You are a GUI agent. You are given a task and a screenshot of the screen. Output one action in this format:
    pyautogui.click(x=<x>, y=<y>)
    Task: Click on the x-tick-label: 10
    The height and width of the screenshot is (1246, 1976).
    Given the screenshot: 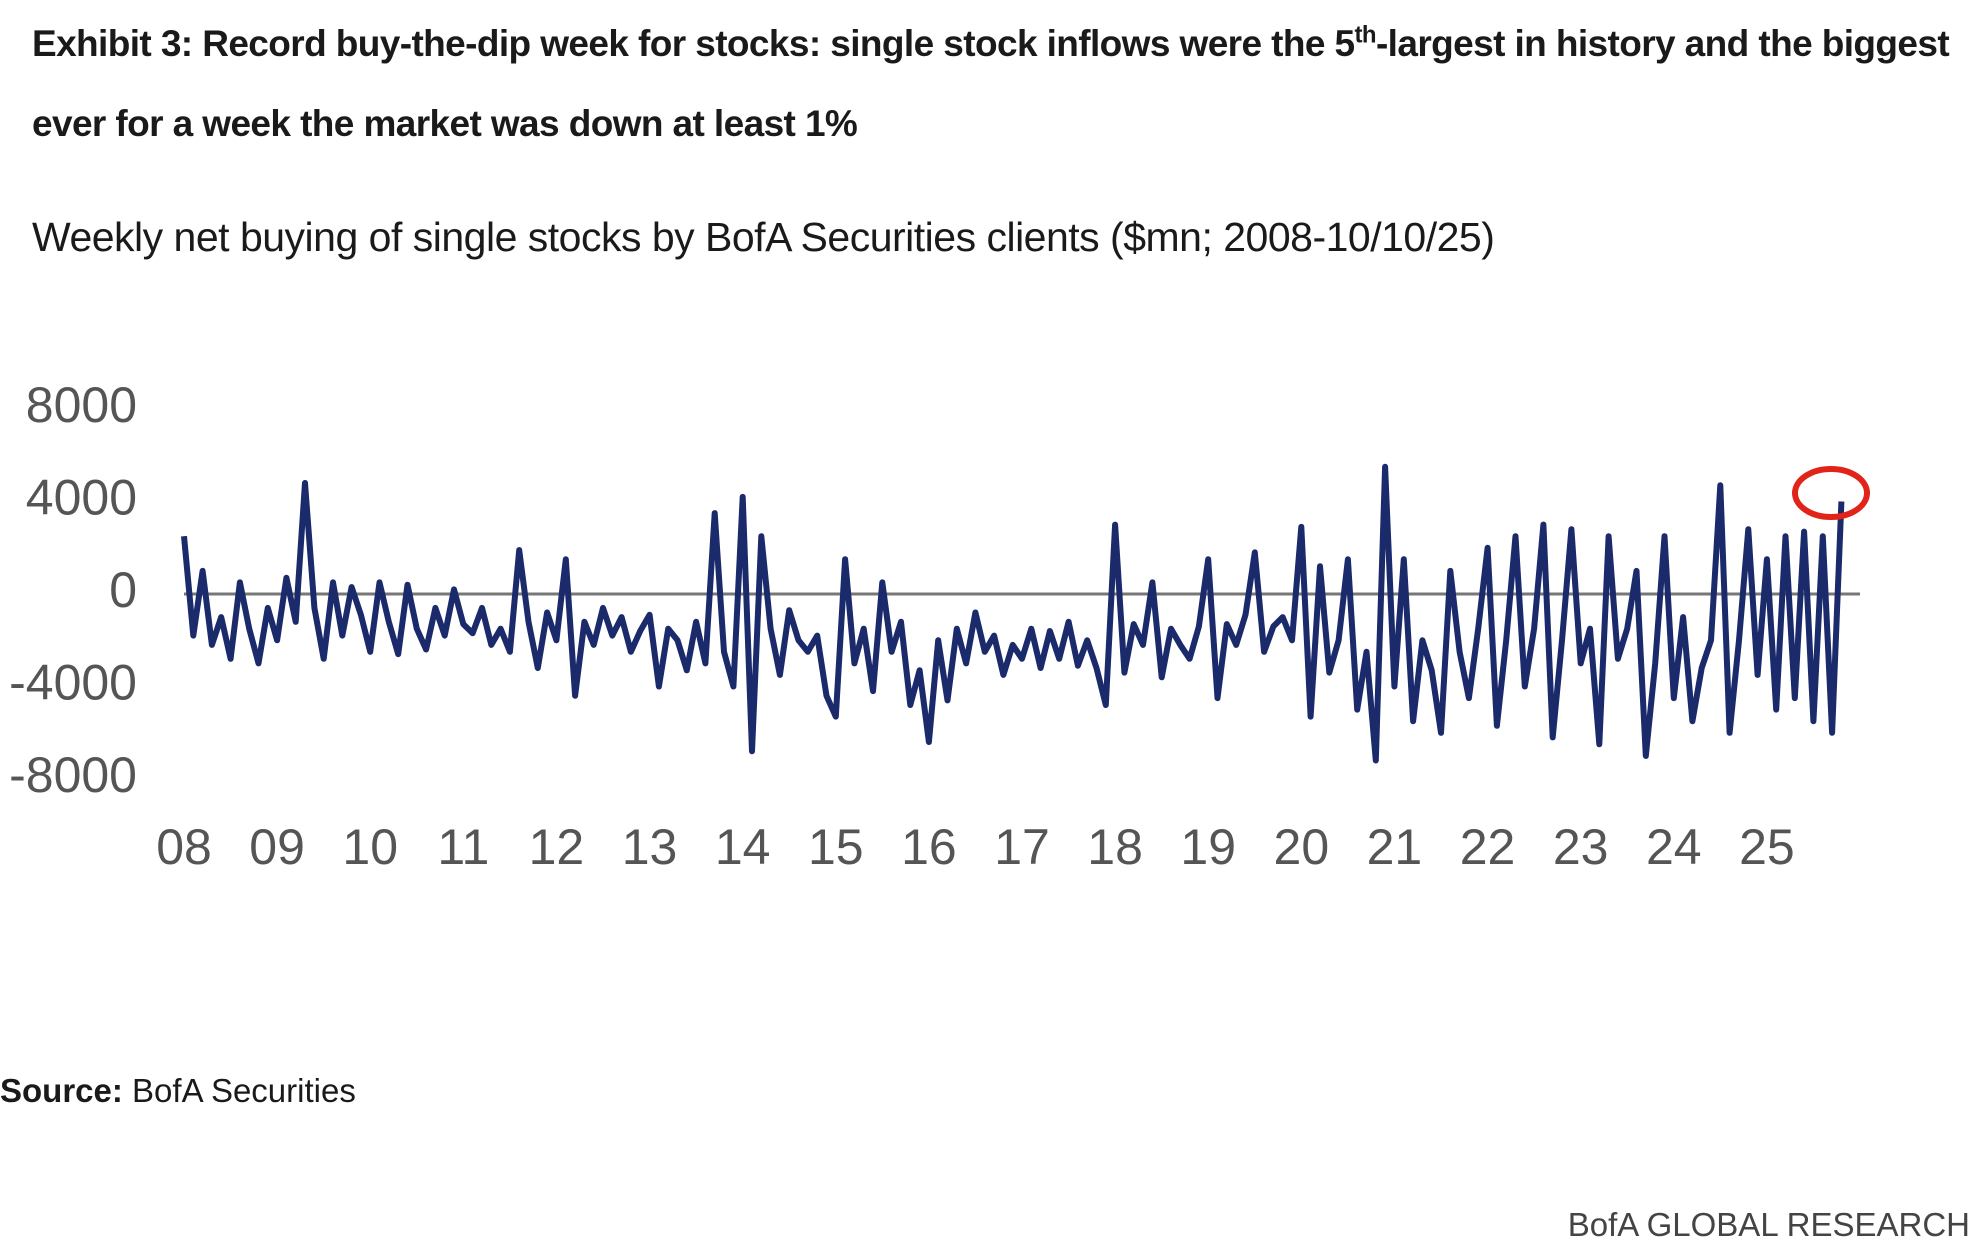 What is the action you would take?
    pyautogui.click(x=370, y=847)
    